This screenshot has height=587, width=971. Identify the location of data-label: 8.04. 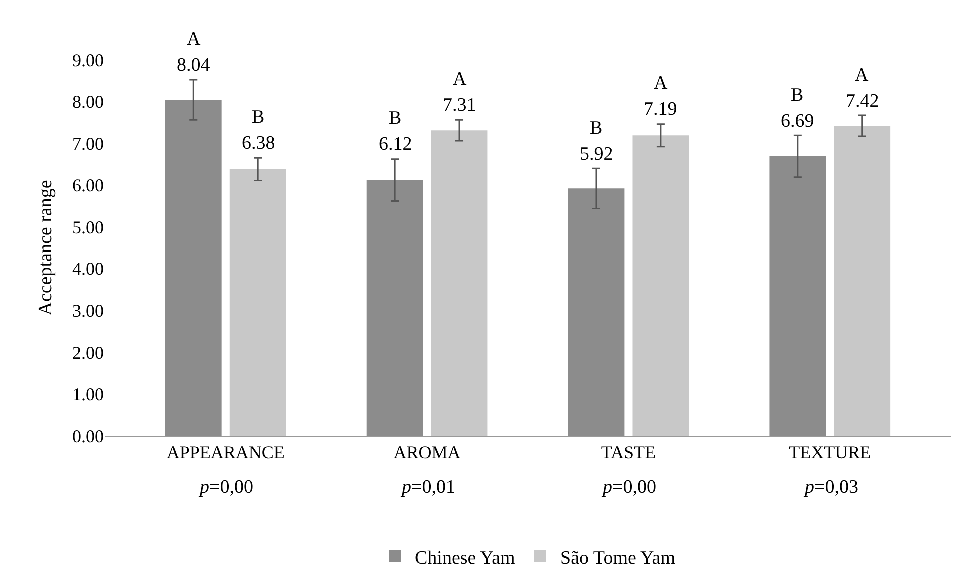
(194, 65).